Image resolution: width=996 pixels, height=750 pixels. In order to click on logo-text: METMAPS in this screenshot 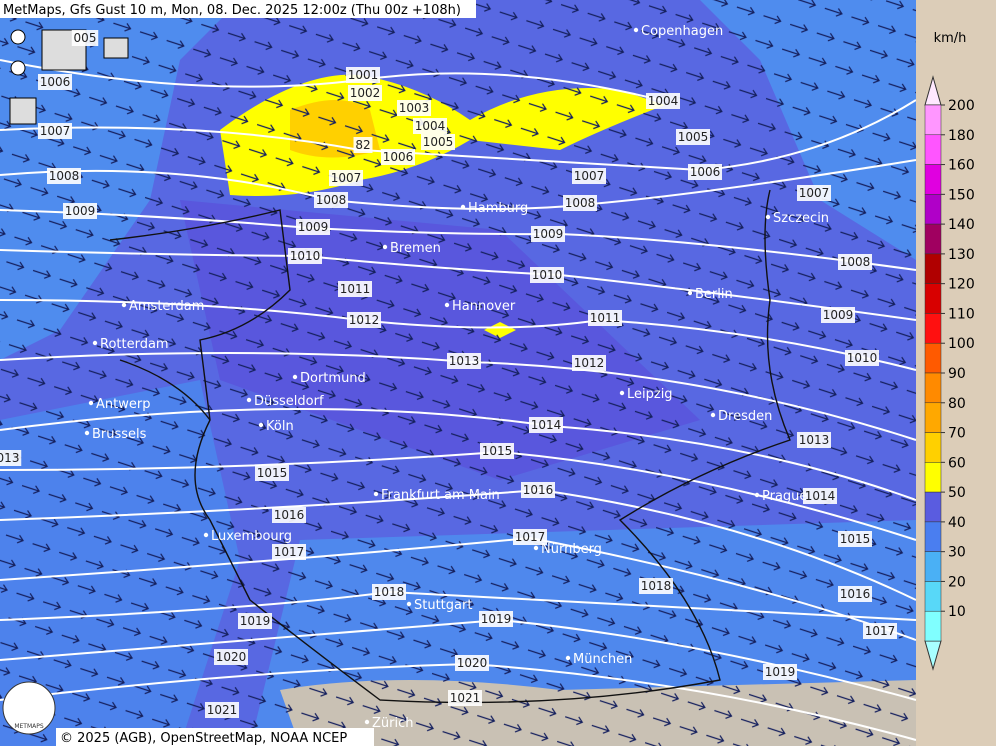, I will do `click(29, 726)`.